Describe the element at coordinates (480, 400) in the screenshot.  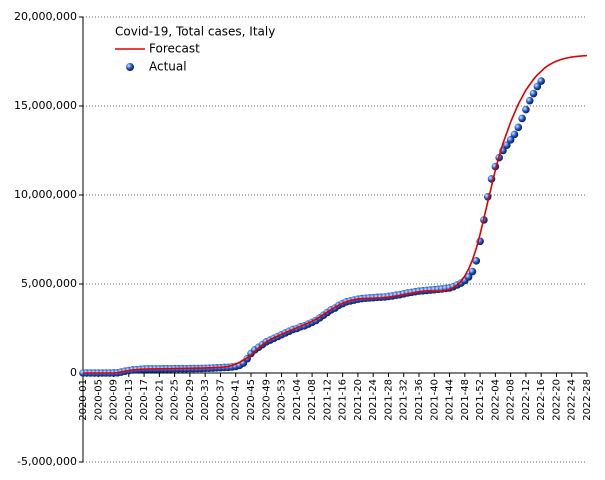
I see `x-tick-label: 2021-52` at that location.